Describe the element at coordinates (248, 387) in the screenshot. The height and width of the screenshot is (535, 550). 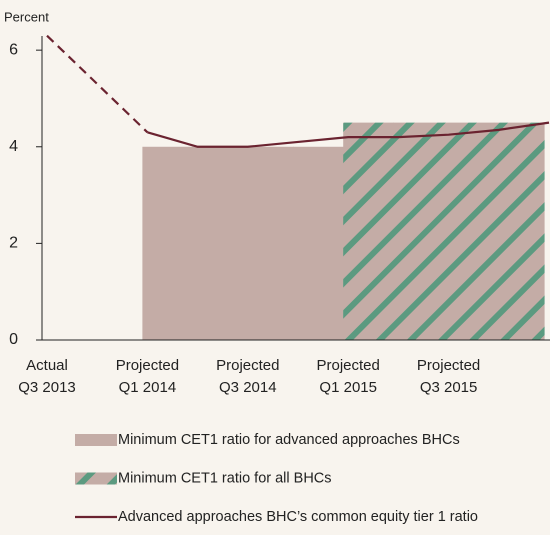
I see `x-tick-label: Q3 2014` at that location.